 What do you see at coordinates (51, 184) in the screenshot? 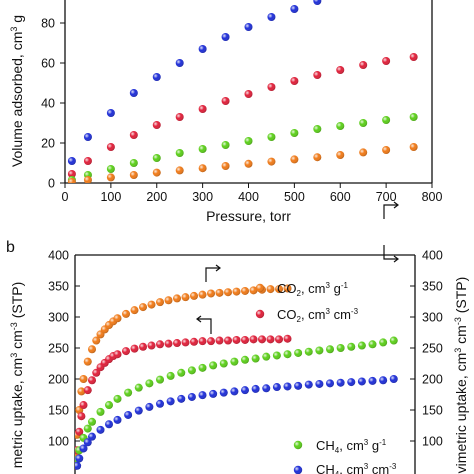
I see `panel-a-y-tick-label: 0` at bounding box center [51, 184].